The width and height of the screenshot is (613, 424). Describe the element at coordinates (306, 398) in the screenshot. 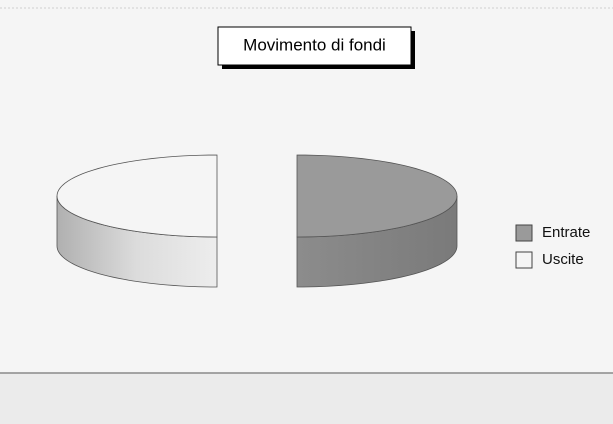

I see `bottom-panel` at that location.